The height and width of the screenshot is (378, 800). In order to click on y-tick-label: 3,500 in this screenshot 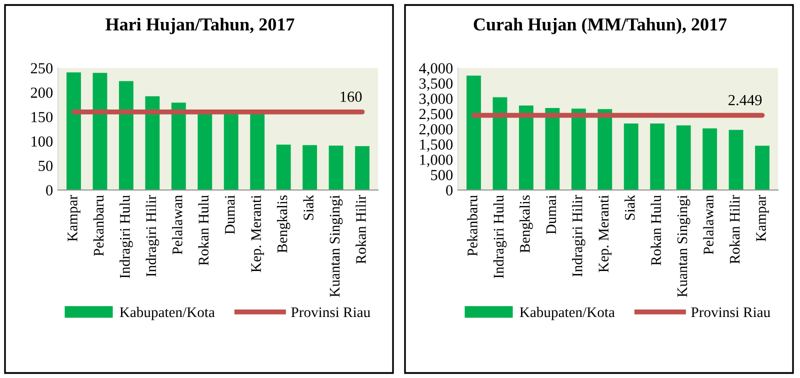, I will do `click(436, 84)`.